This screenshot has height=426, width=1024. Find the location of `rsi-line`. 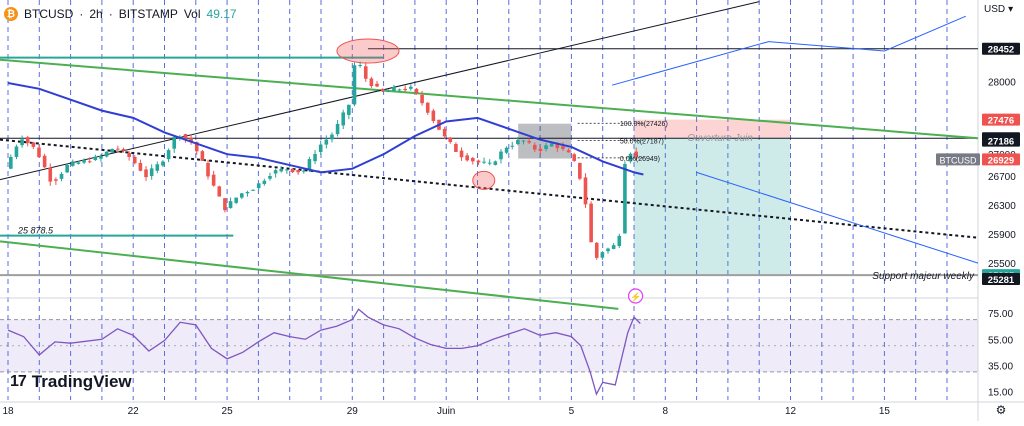

rsi-line is located at coordinates (324, 352).